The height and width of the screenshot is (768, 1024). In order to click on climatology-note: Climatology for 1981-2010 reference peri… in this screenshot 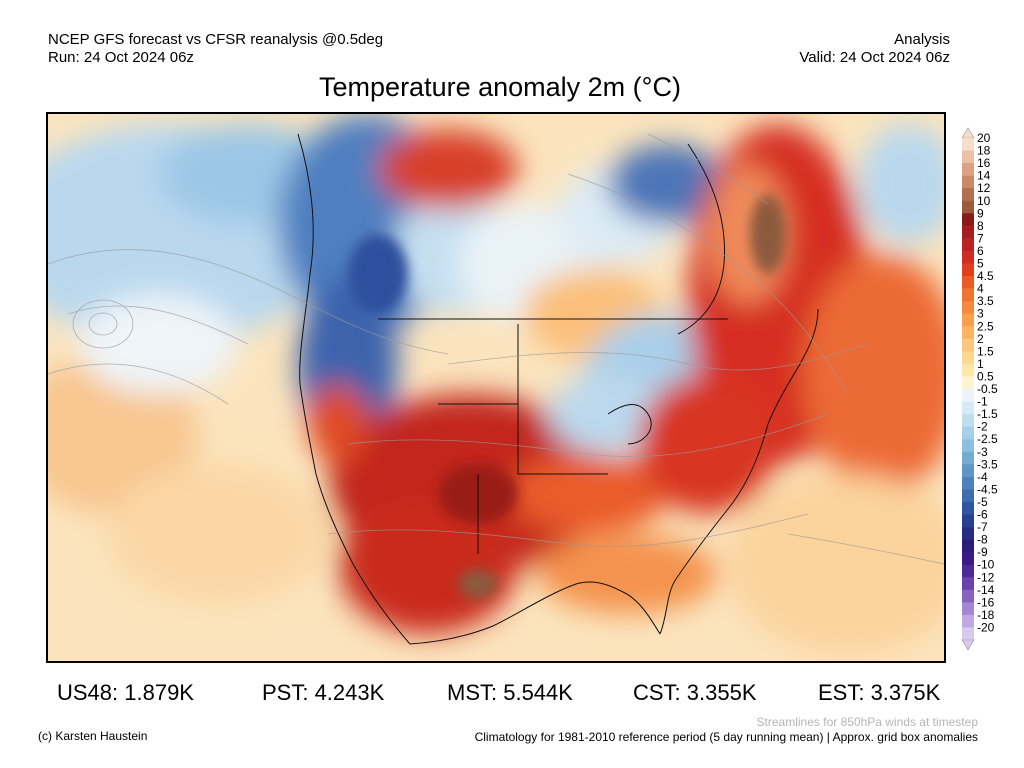, I will do `click(726, 737)`.